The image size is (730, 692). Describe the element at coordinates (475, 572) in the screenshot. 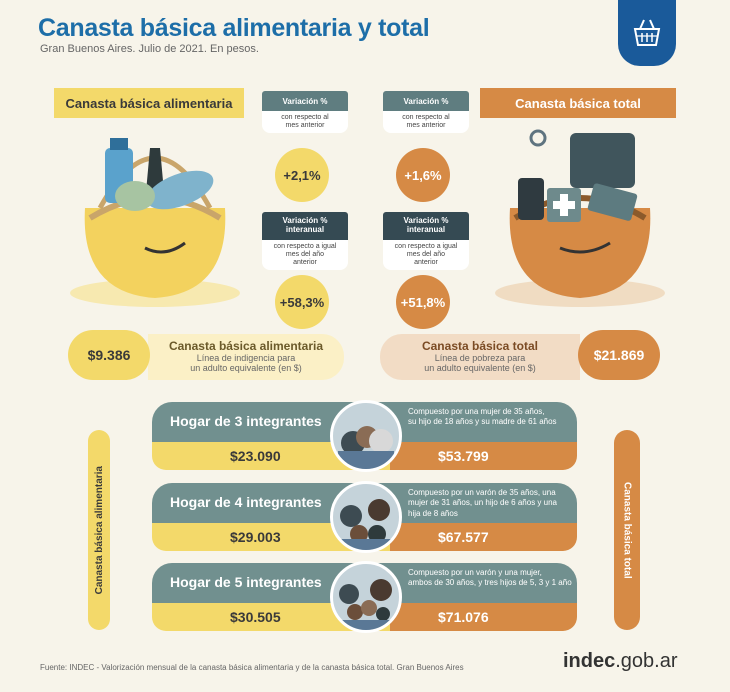

I see `household-desc-line: Compuesto por un varón y una mujer,` at that location.